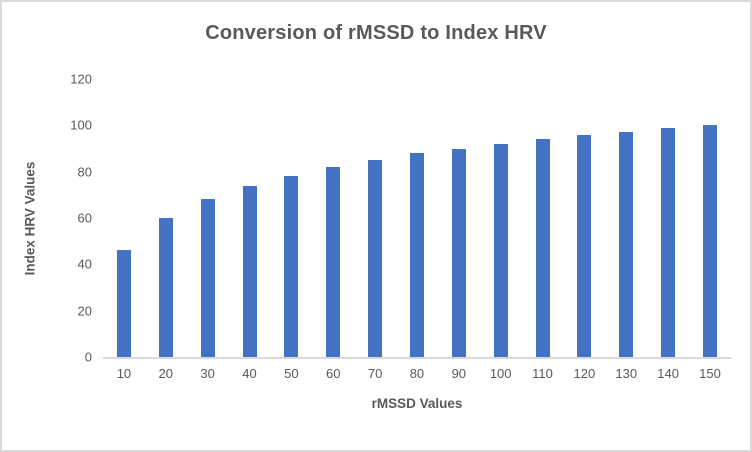 This screenshot has height=452, width=752. I want to click on x-axis-title: rMSSD Values, so click(417, 403).